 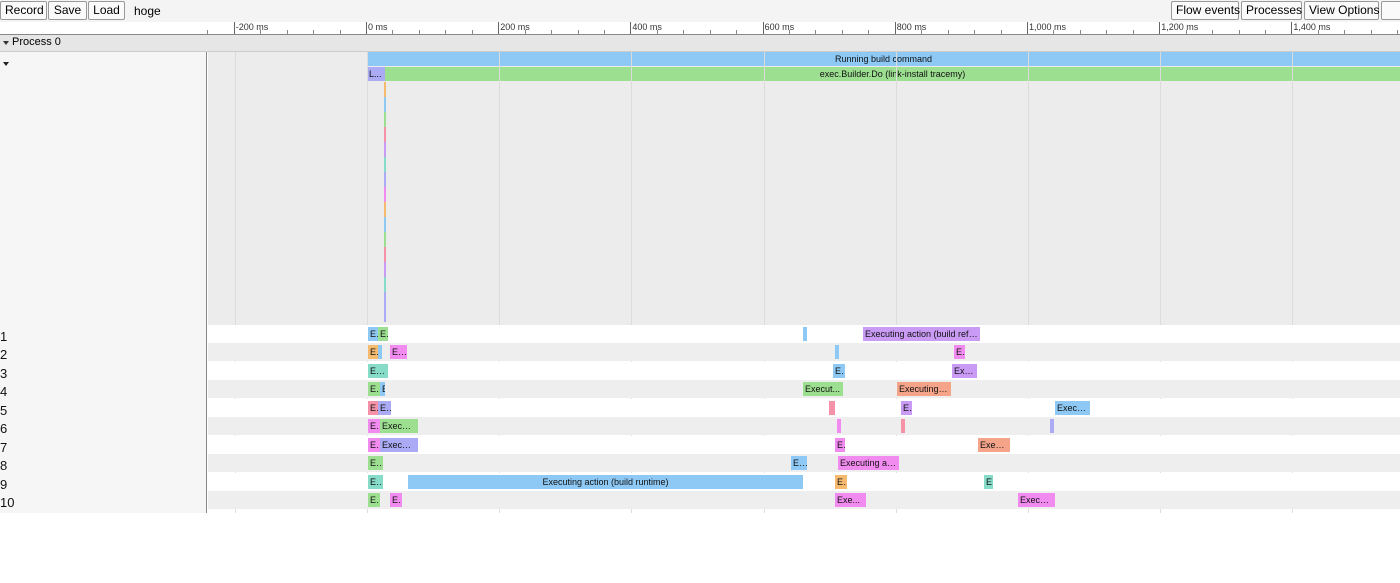 What do you see at coordinates (4, 465) in the screenshot?
I see `thread-label: 8` at bounding box center [4, 465].